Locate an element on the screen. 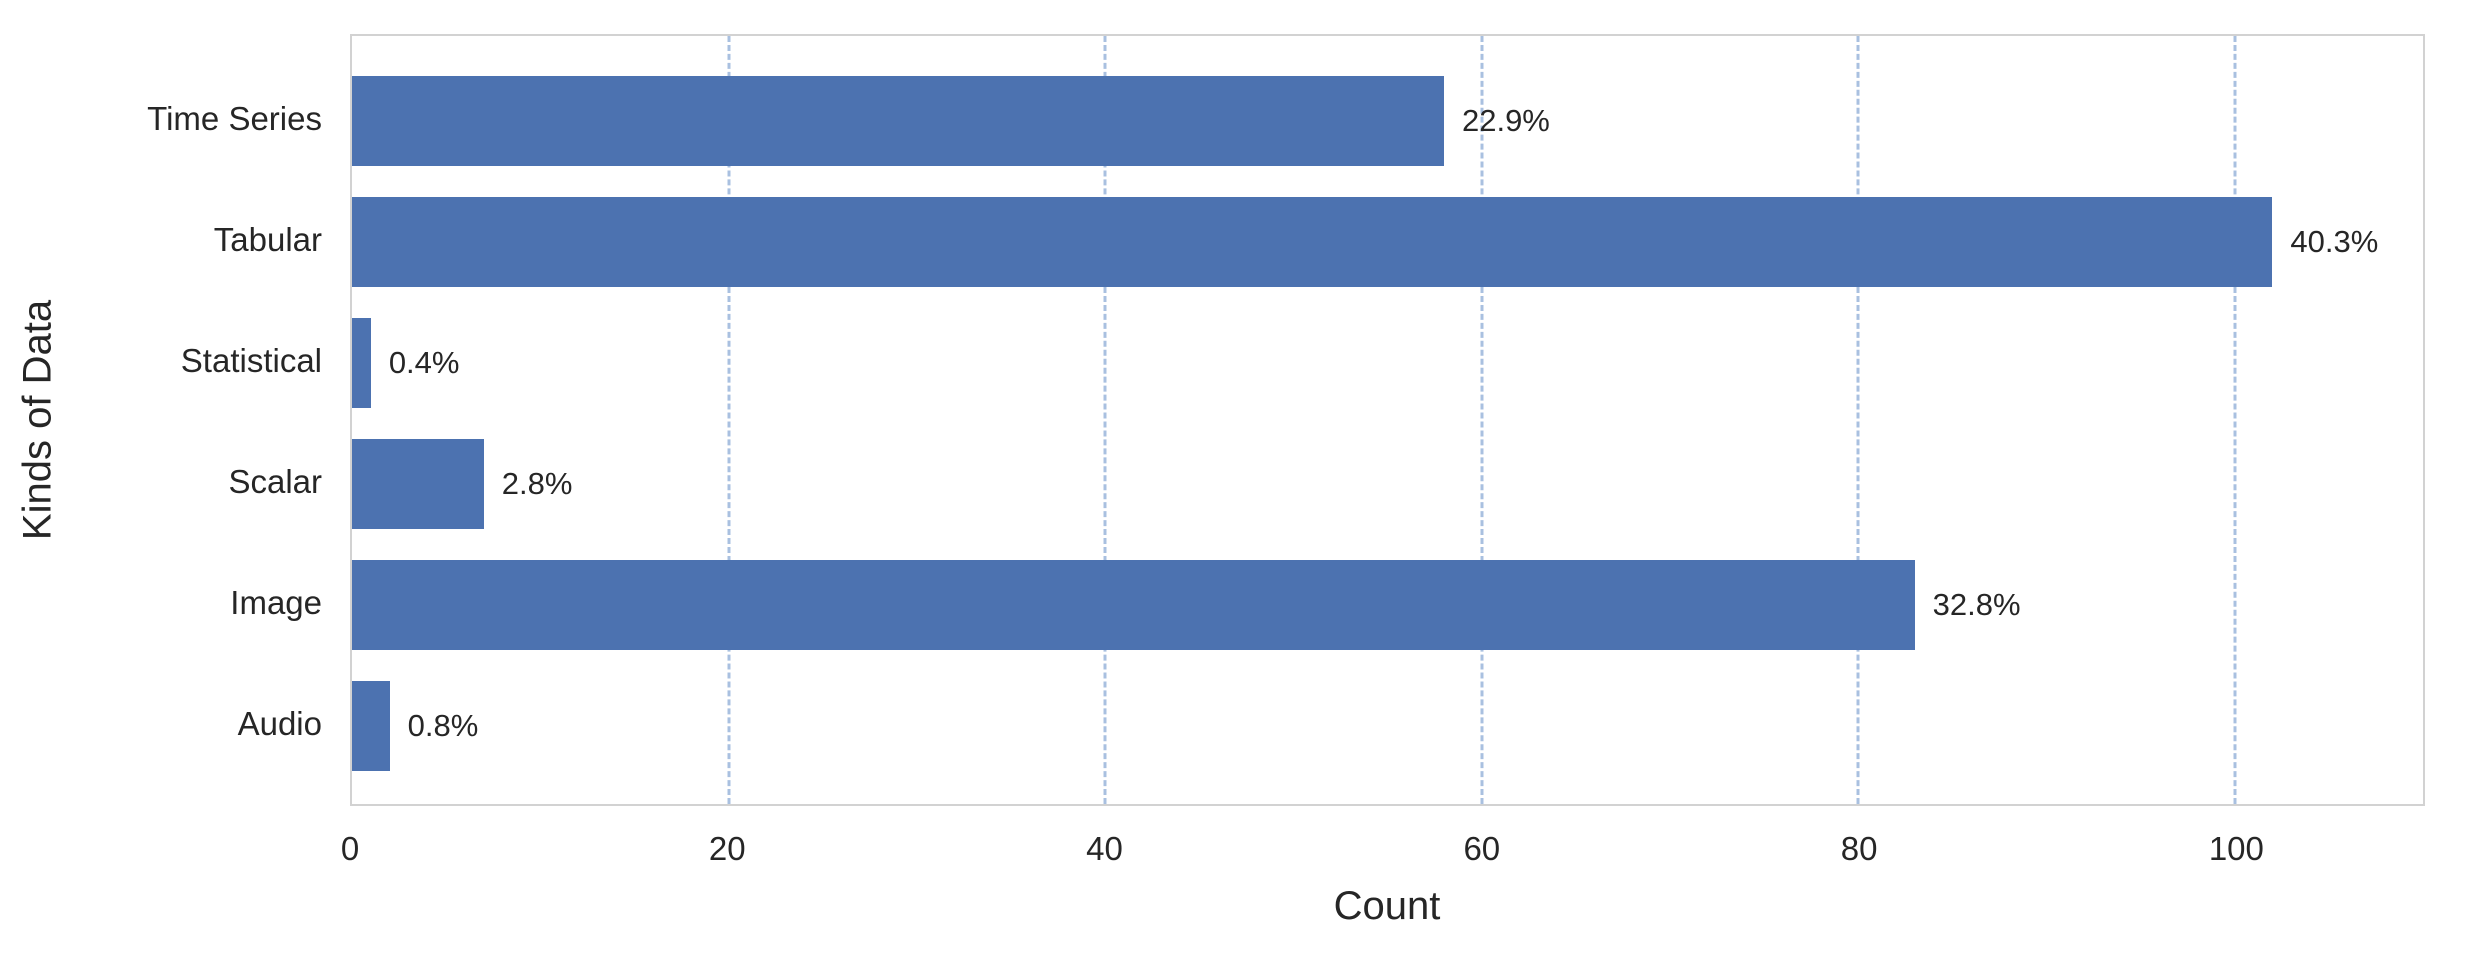 This screenshot has height=953, width=2473. x-tick-label: 60 is located at coordinates (1482, 848).